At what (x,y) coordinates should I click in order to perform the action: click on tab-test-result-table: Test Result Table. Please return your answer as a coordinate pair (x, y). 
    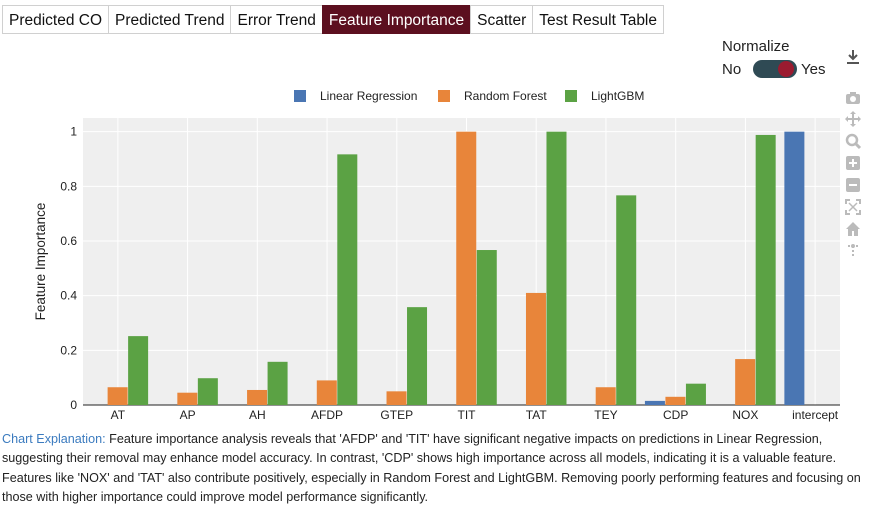
    Looking at the image, I should click on (598, 19).